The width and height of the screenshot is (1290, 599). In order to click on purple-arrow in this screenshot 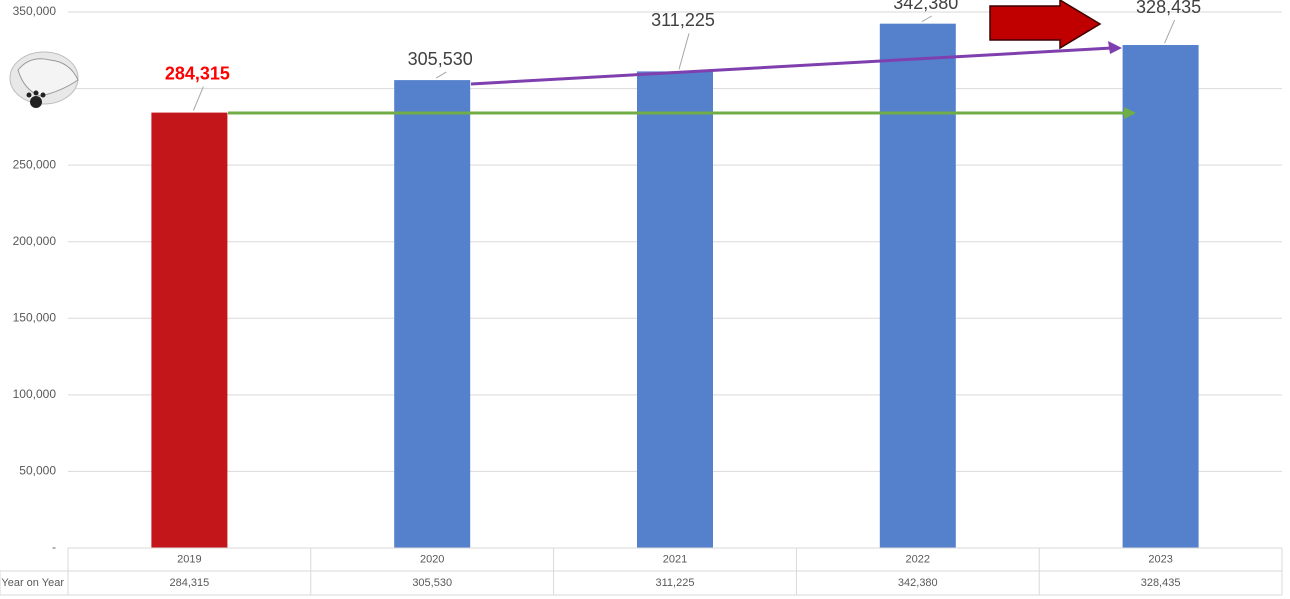, I will do `click(791, 66)`.